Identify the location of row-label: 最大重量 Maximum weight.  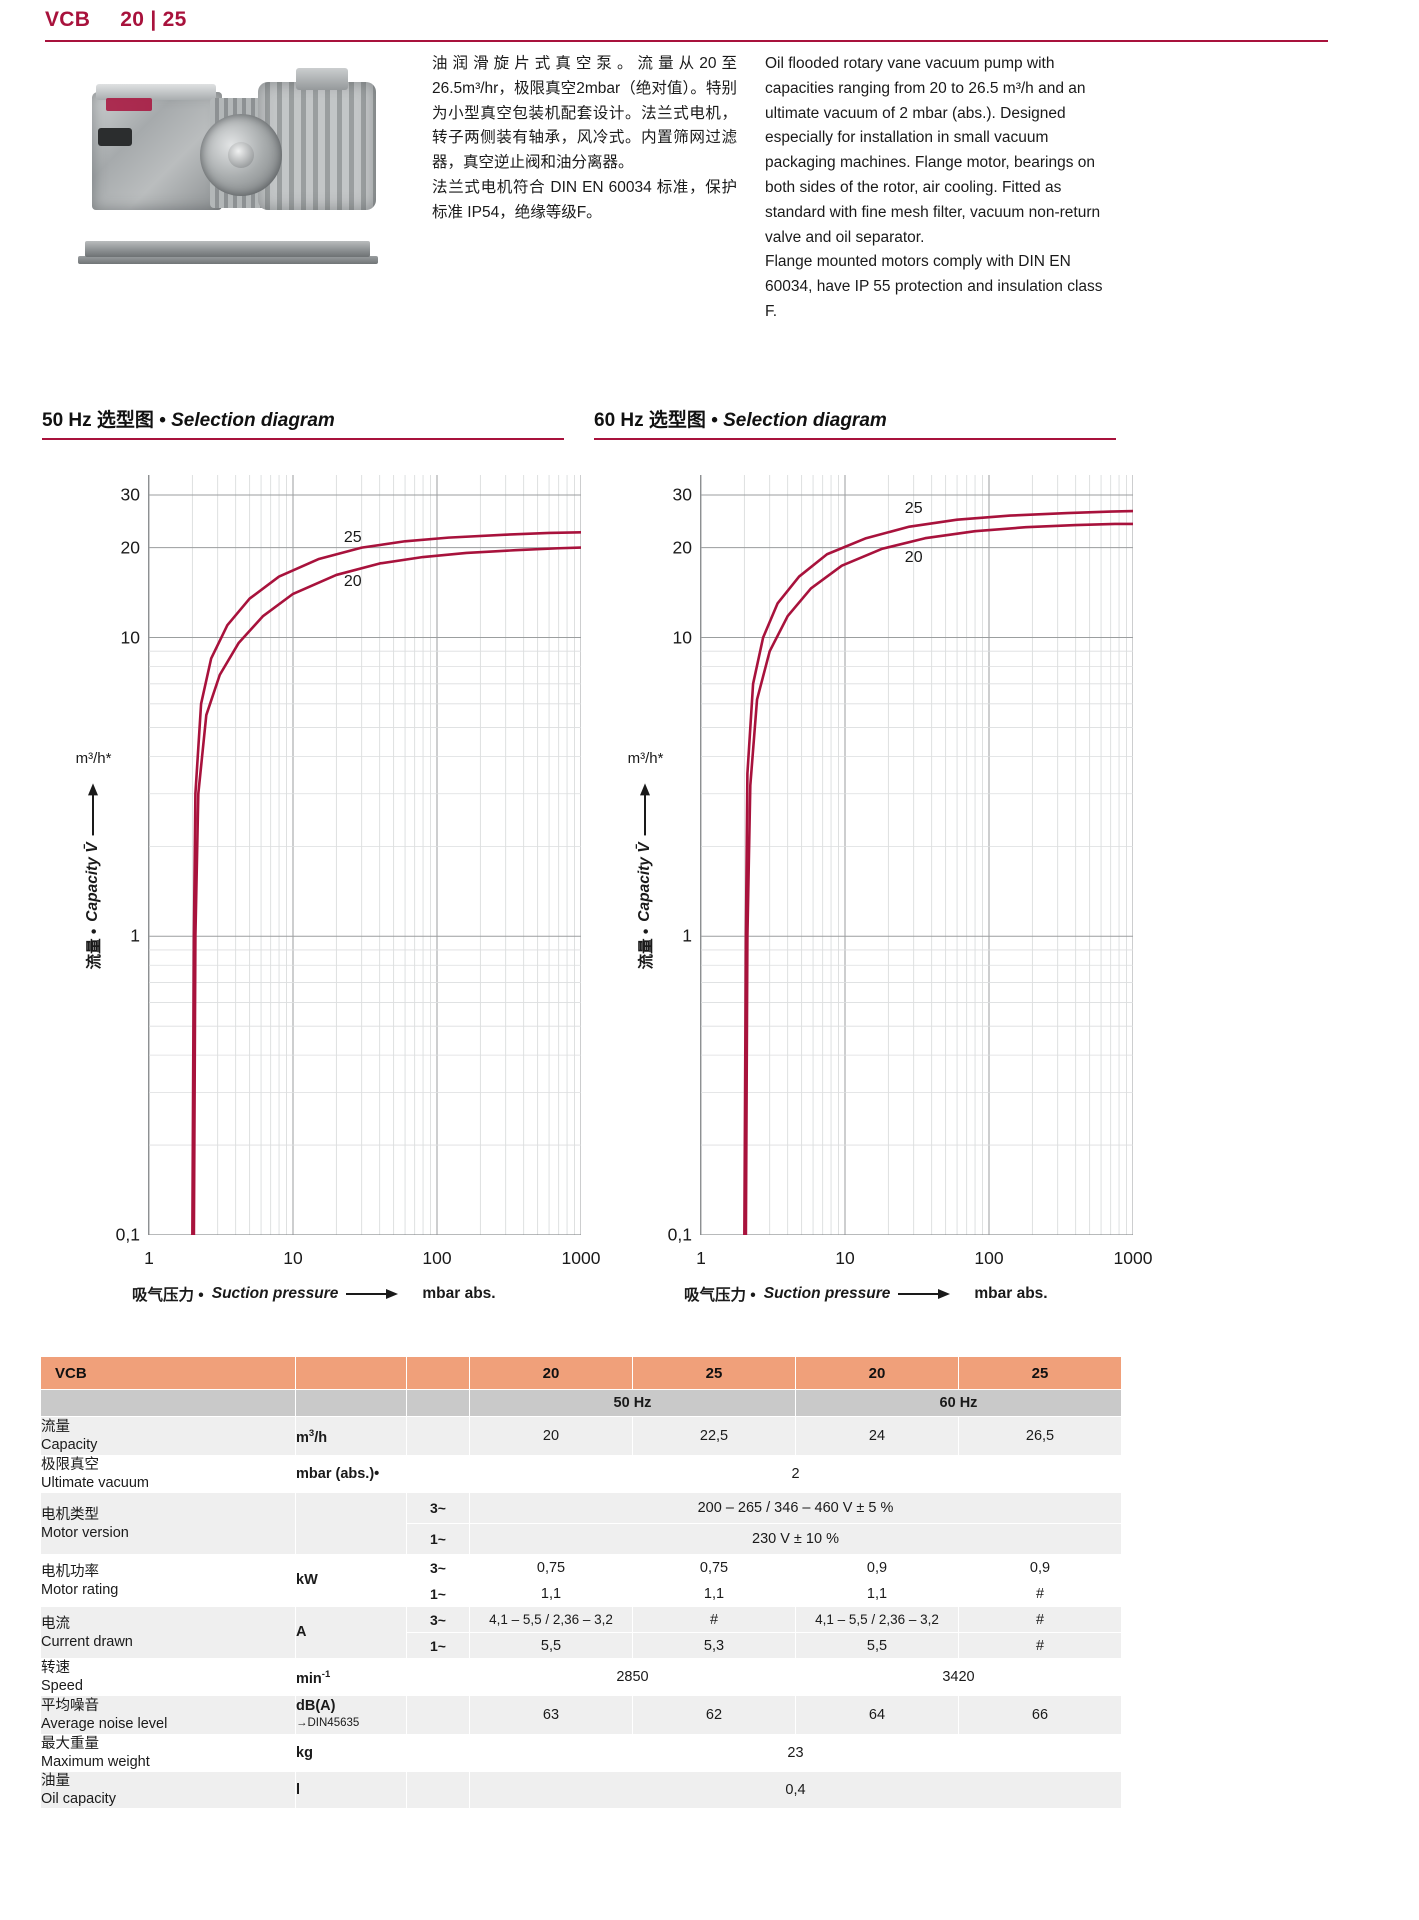
(168, 1753).